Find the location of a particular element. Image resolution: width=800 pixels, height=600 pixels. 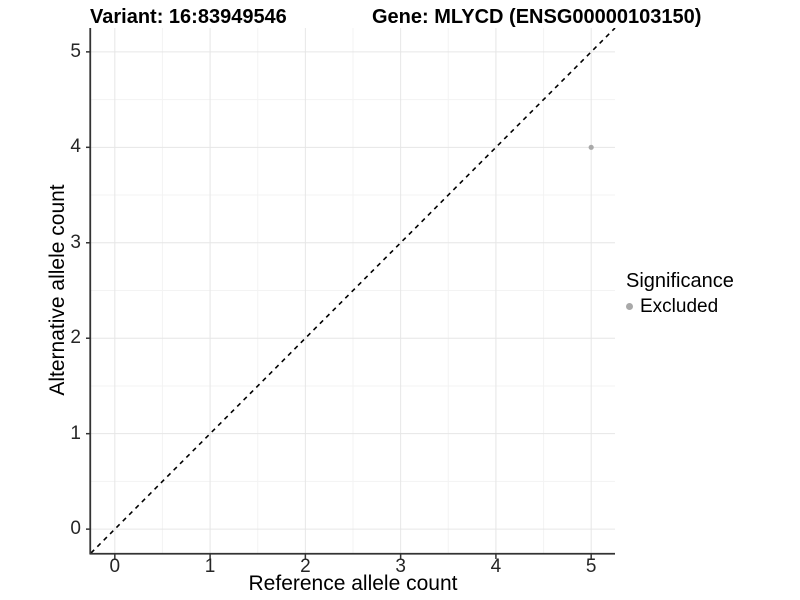

y-tick-label: 0 is located at coordinates (75, 529).